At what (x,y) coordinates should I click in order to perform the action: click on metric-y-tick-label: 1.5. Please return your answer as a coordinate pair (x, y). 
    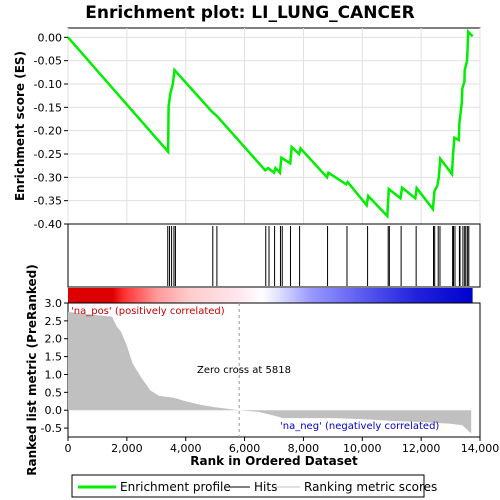
    Looking at the image, I should click on (54, 357).